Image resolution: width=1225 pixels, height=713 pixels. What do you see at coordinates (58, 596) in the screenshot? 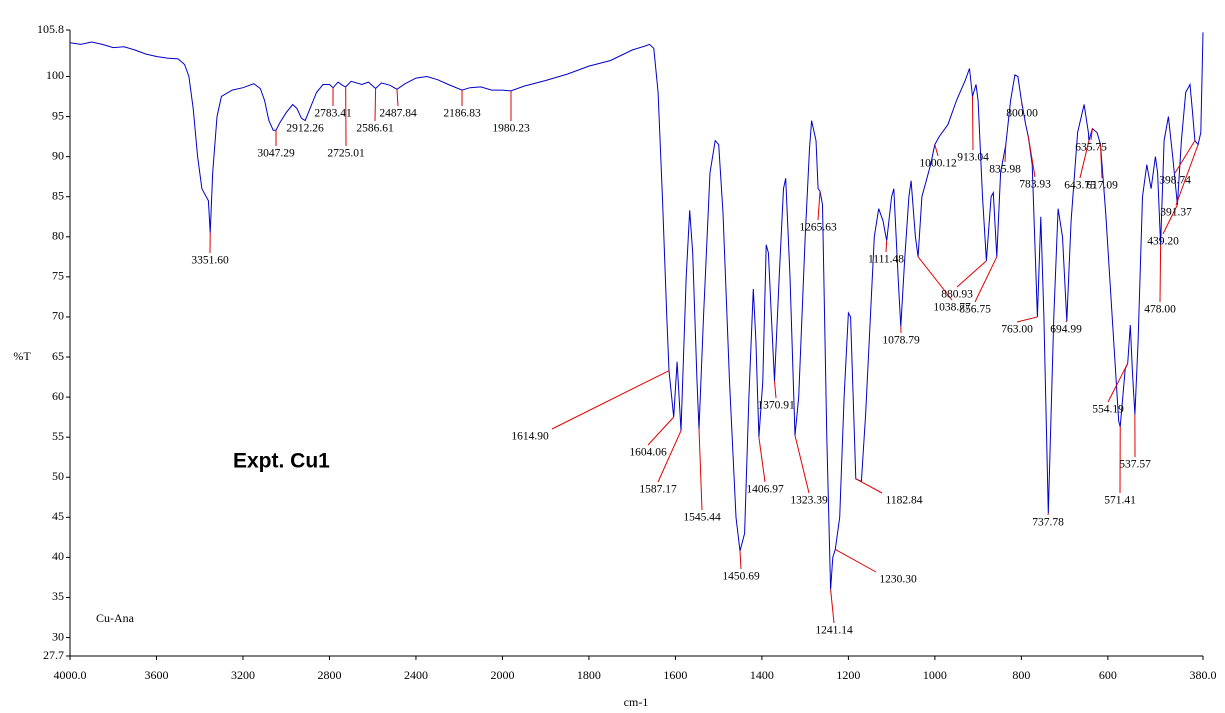
I see `y-tick-label: 35` at bounding box center [58, 596].